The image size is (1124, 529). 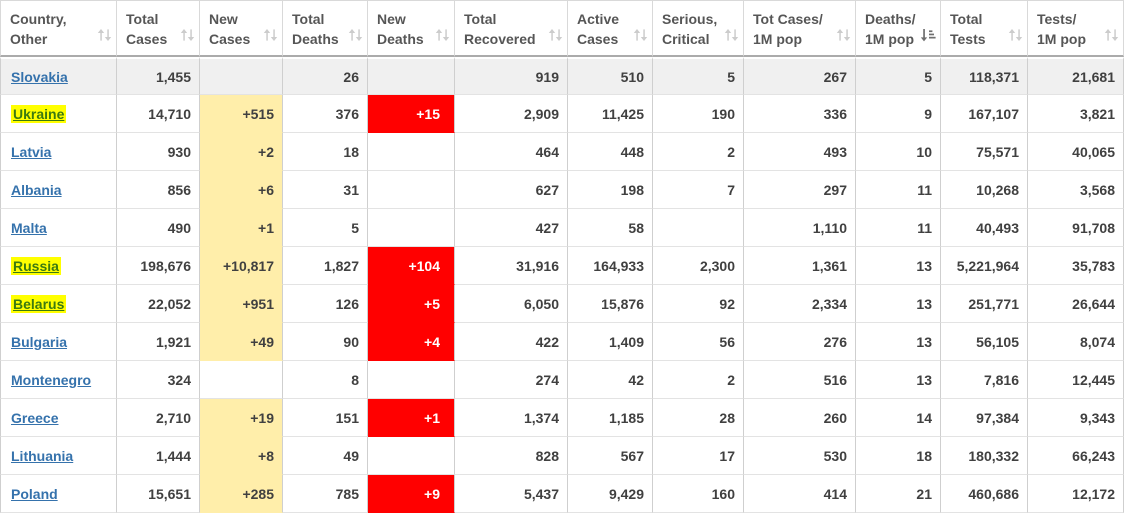 What do you see at coordinates (42, 455) in the screenshot?
I see `country-link: Lithuania` at bounding box center [42, 455].